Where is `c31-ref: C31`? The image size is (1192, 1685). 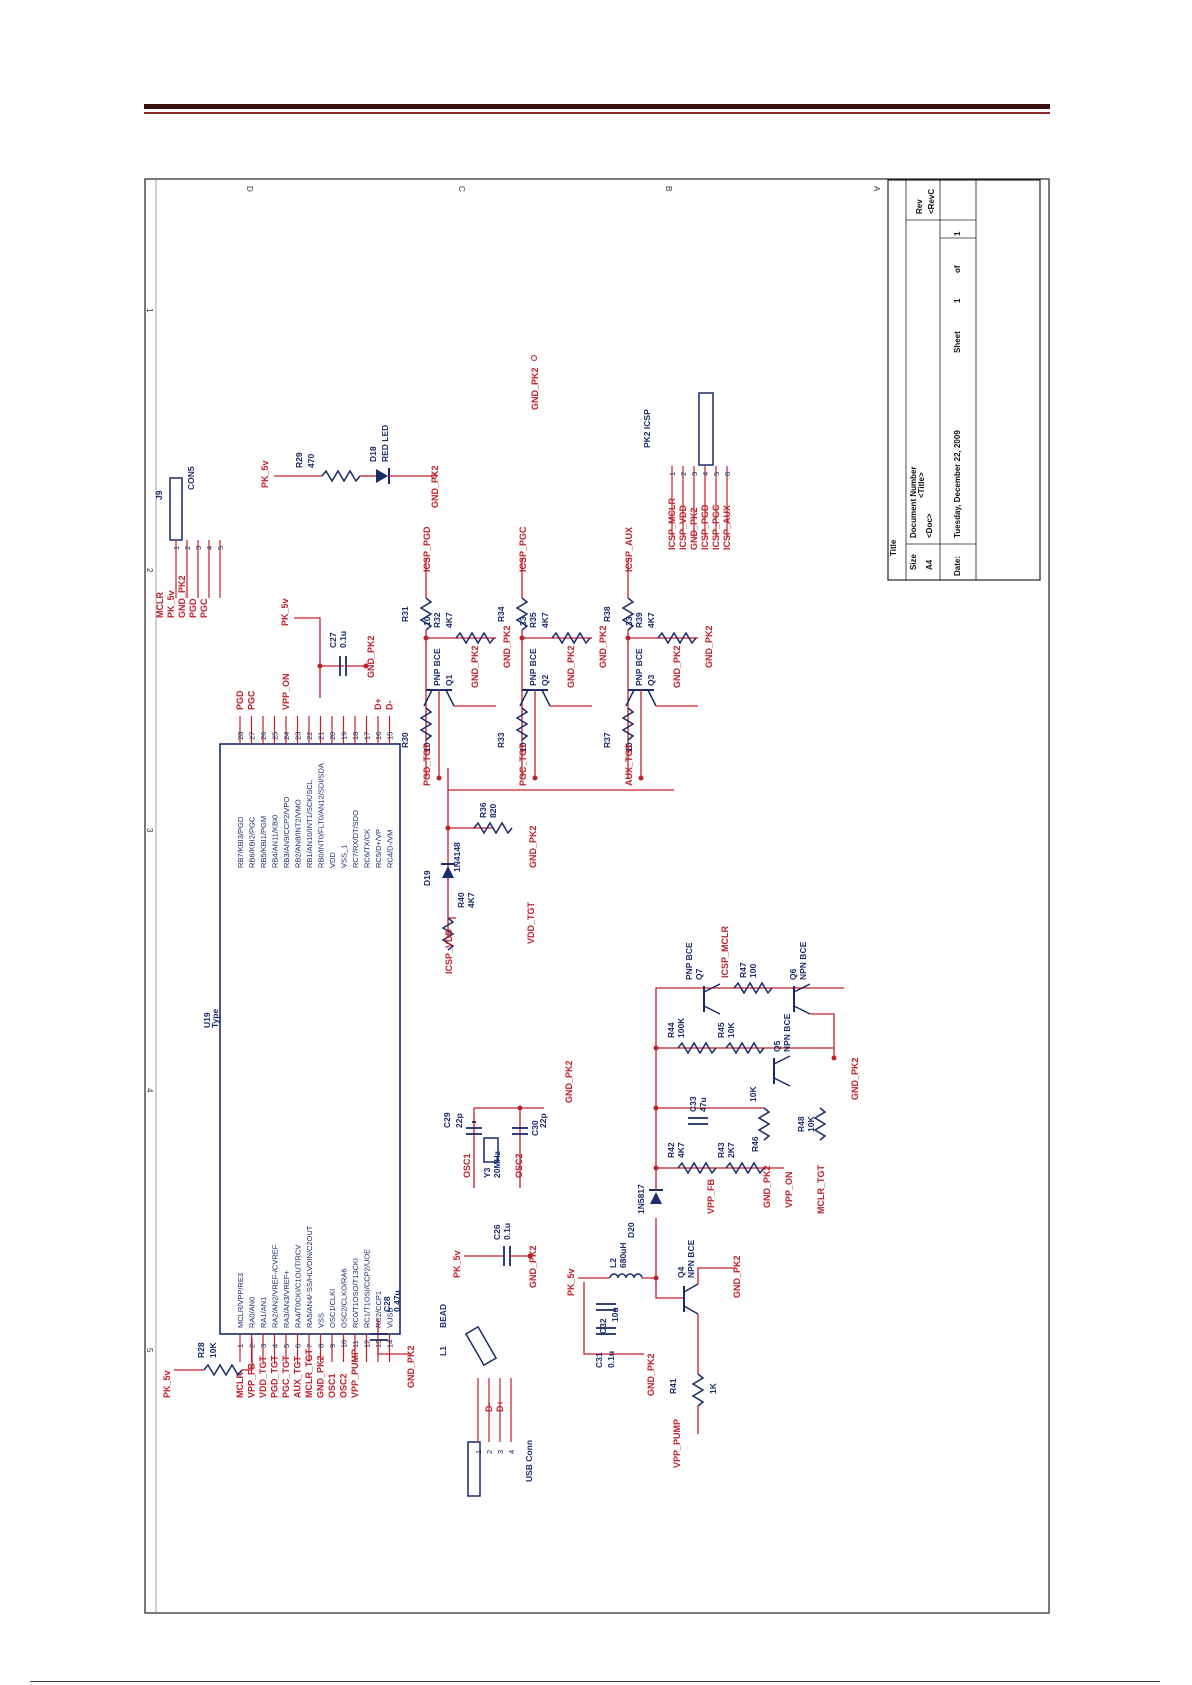 c31-ref: C31 is located at coordinates (599, 1360).